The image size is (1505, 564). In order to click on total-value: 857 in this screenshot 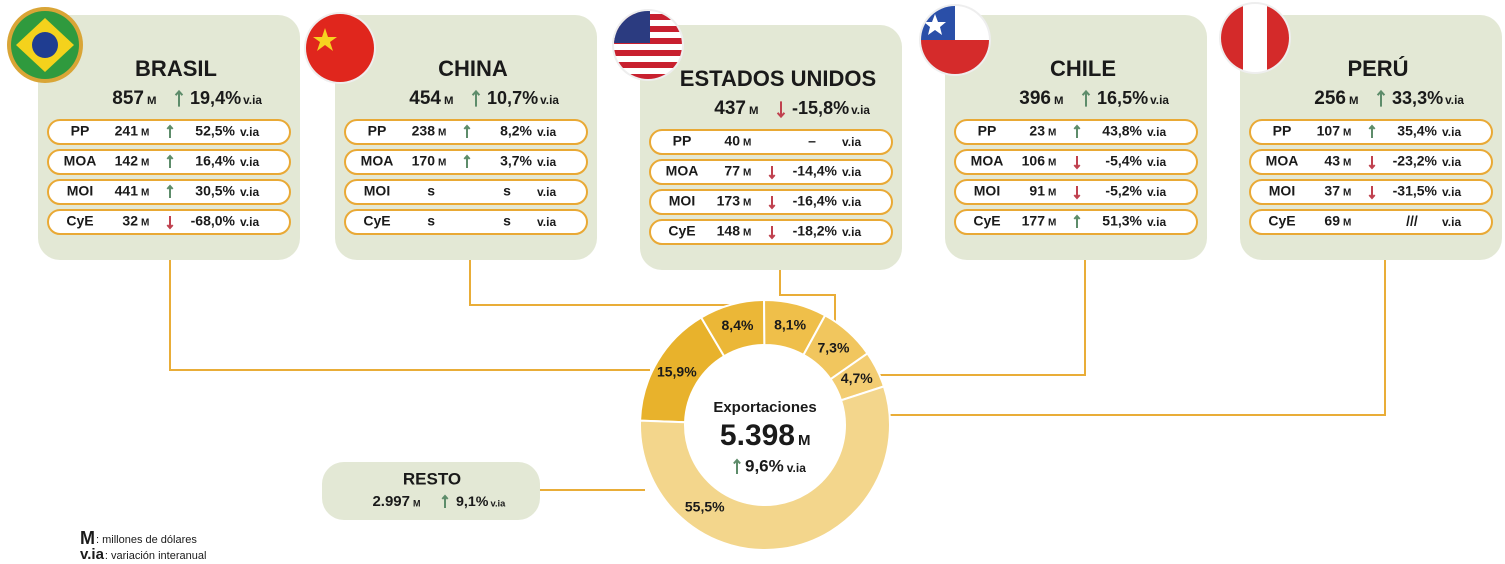, I will do `click(128, 98)`.